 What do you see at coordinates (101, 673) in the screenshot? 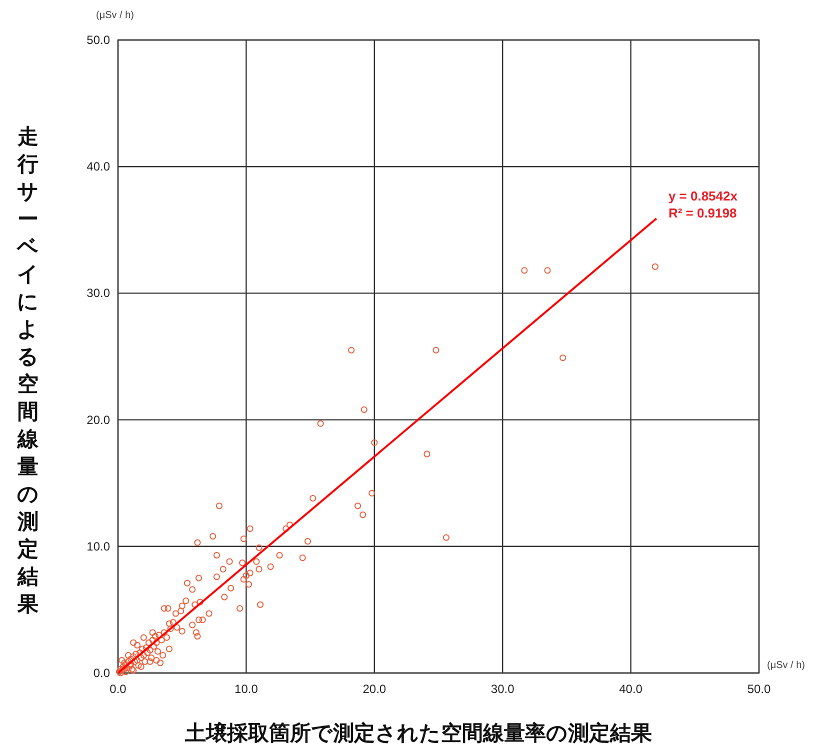
I see `y-tick-label: 0.0` at bounding box center [101, 673].